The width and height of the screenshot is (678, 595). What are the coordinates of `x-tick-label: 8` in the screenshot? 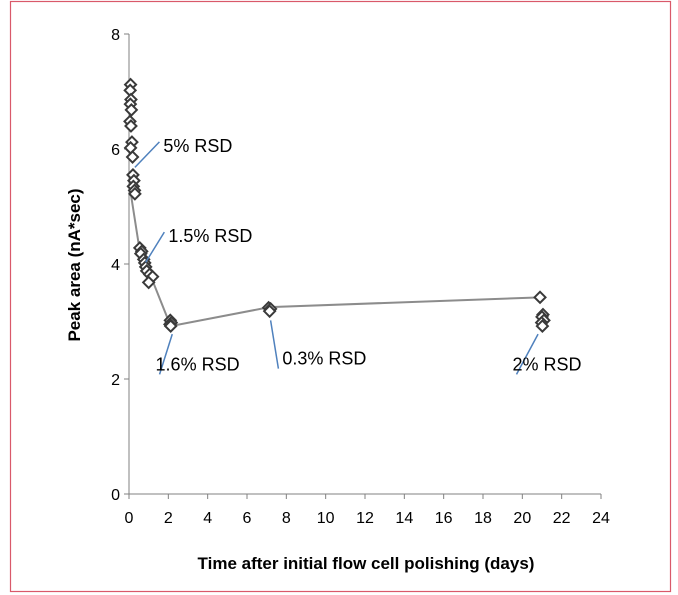 It's located at (286, 518).